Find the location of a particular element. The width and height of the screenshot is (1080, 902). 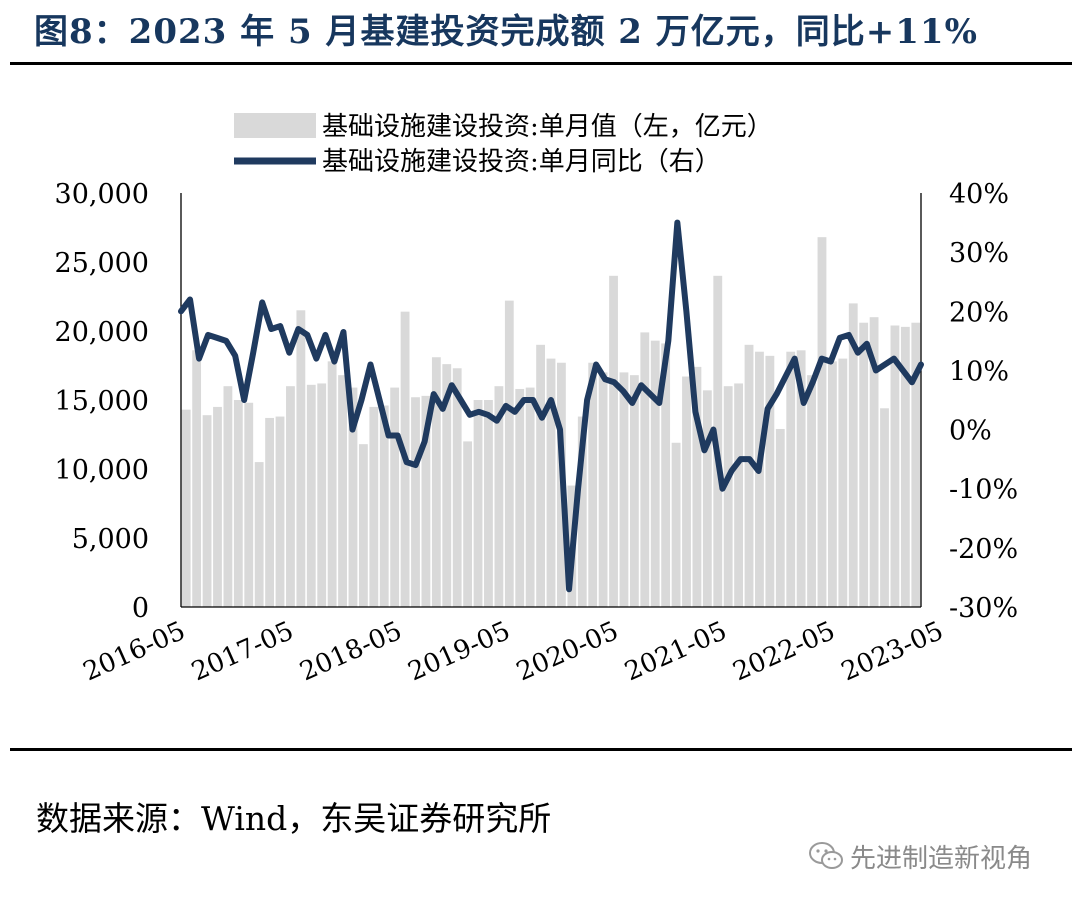

legend-swatch-bar is located at coordinates (275, 125).